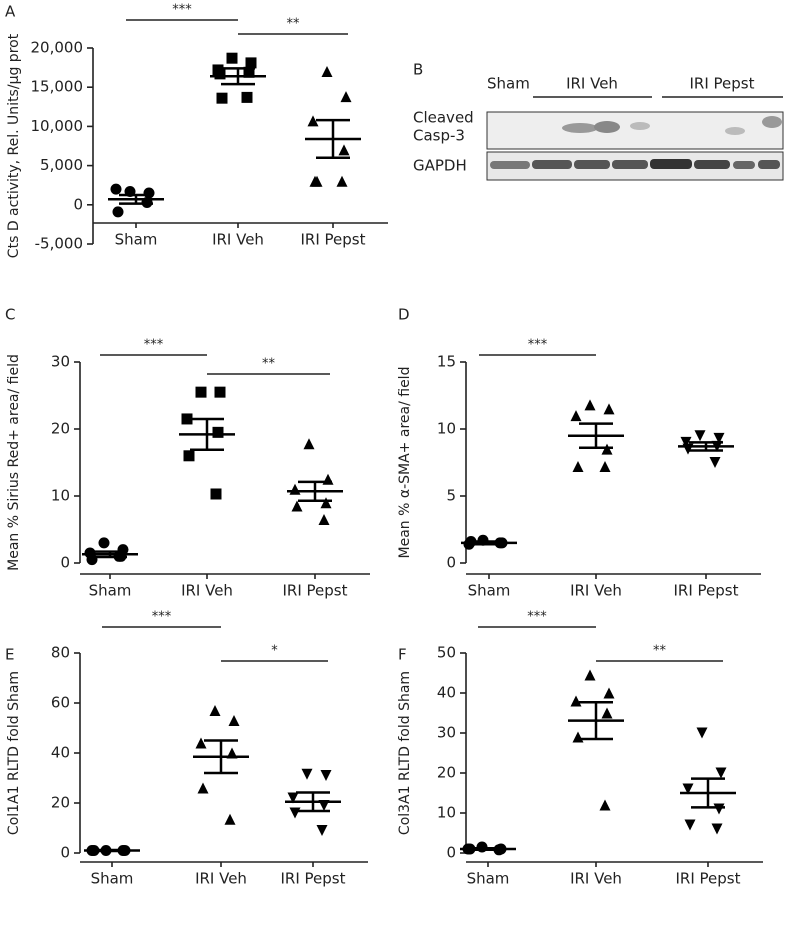 The height and width of the screenshot is (945, 787). Describe the element at coordinates (61, 165) in the screenshot. I see `y-tick-label: 5,000` at that location.